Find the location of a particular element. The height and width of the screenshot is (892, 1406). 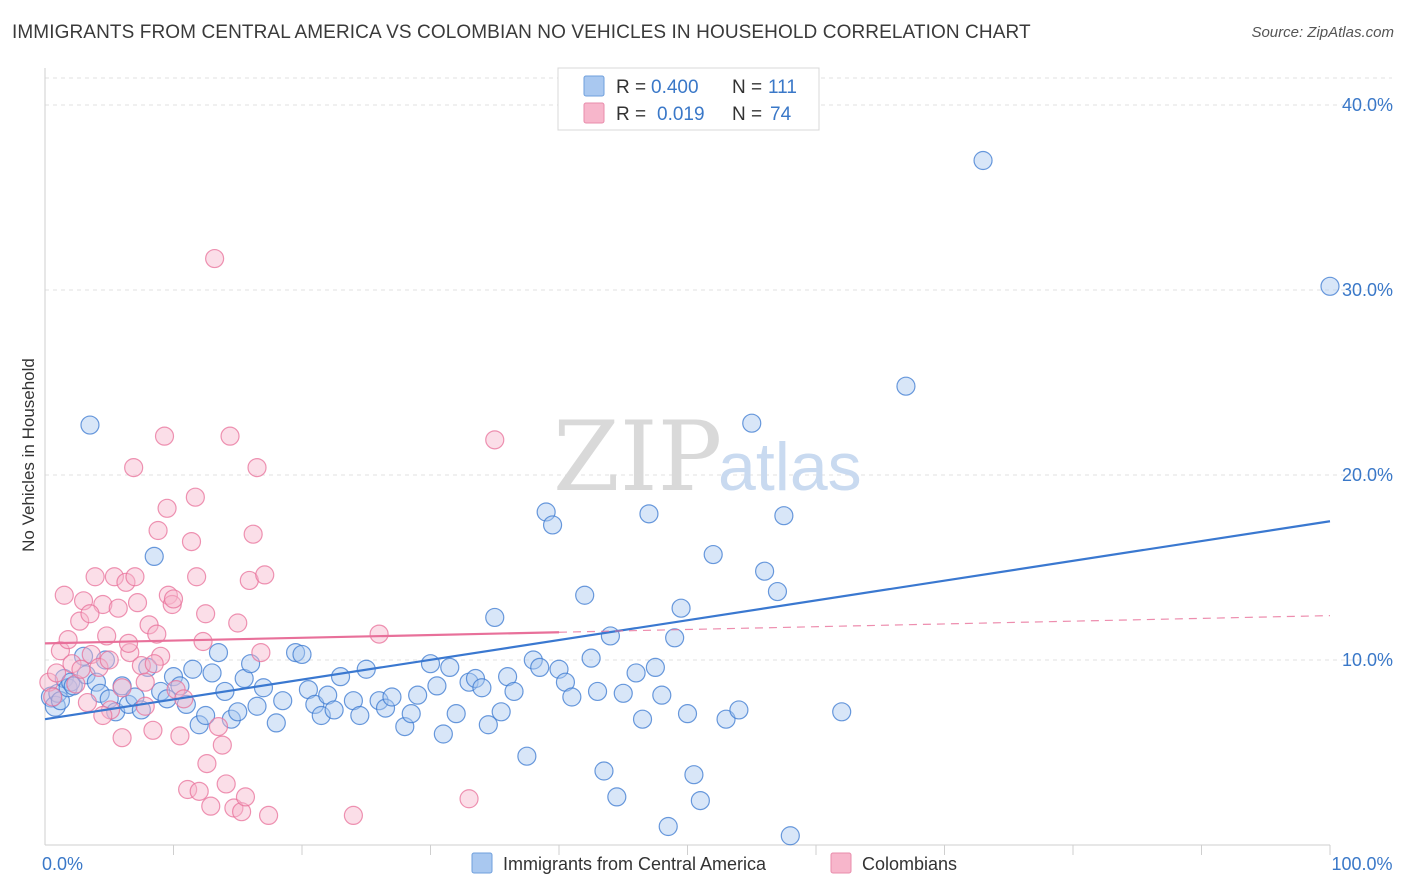

bottom-legend-swatch-central-america is located at coordinates (482, 863).